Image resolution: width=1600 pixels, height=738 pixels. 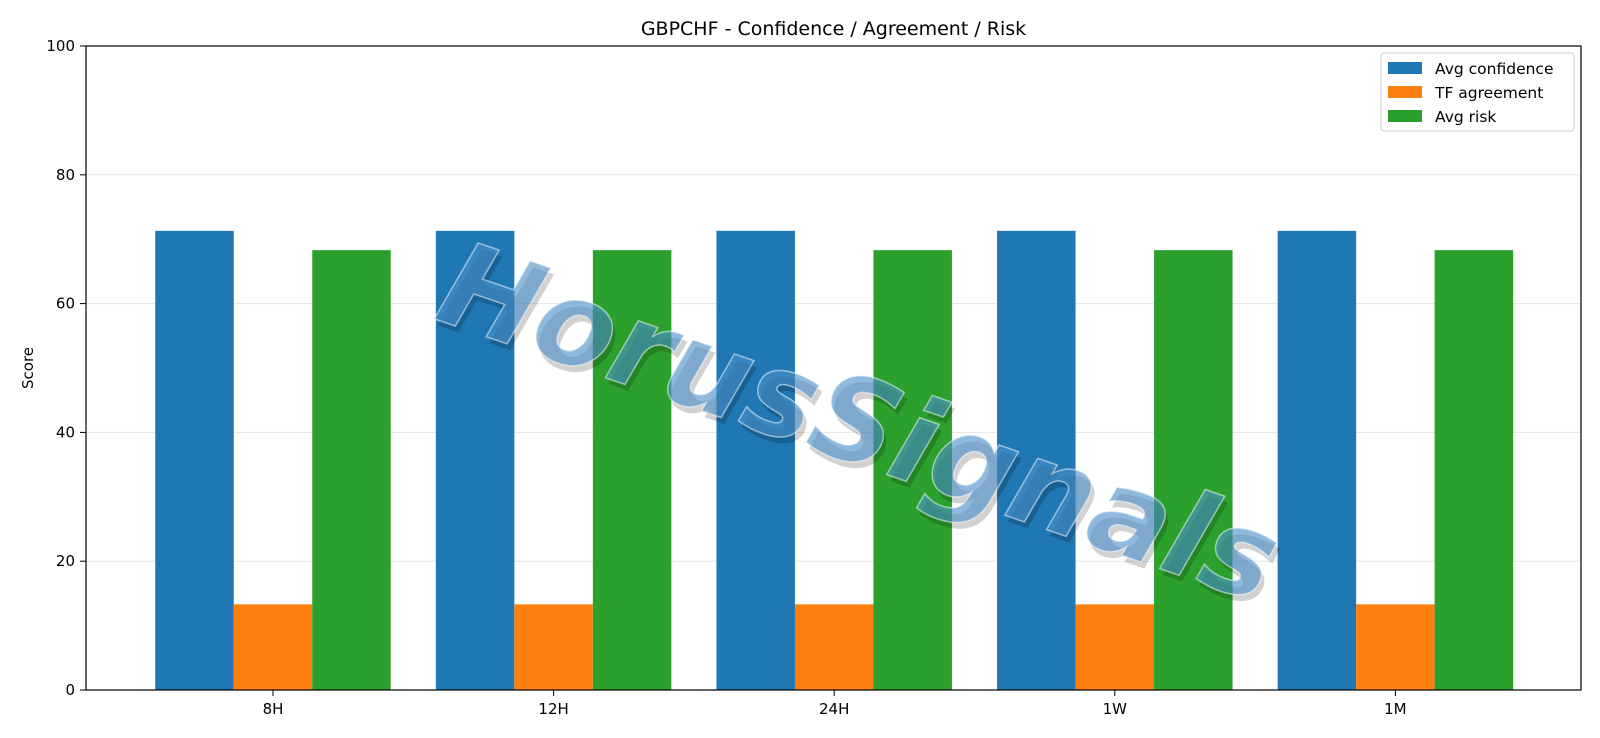 What do you see at coordinates (70, 690) in the screenshot?
I see `y-tick-label: 0` at bounding box center [70, 690].